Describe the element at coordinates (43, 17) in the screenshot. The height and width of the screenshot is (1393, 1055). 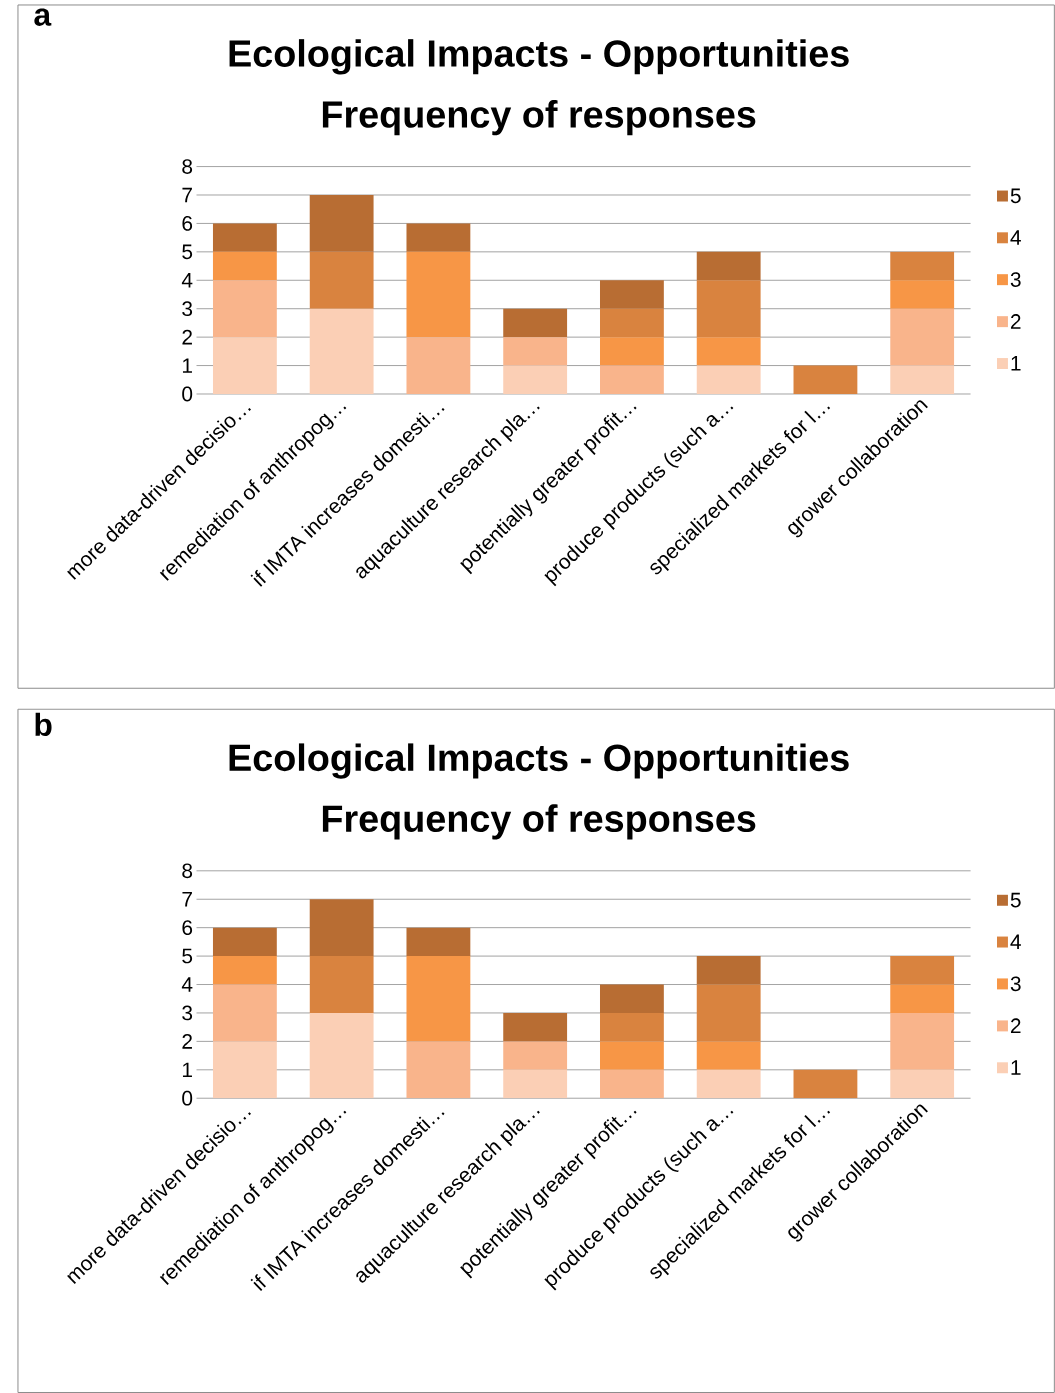
I see `text: a` at that location.